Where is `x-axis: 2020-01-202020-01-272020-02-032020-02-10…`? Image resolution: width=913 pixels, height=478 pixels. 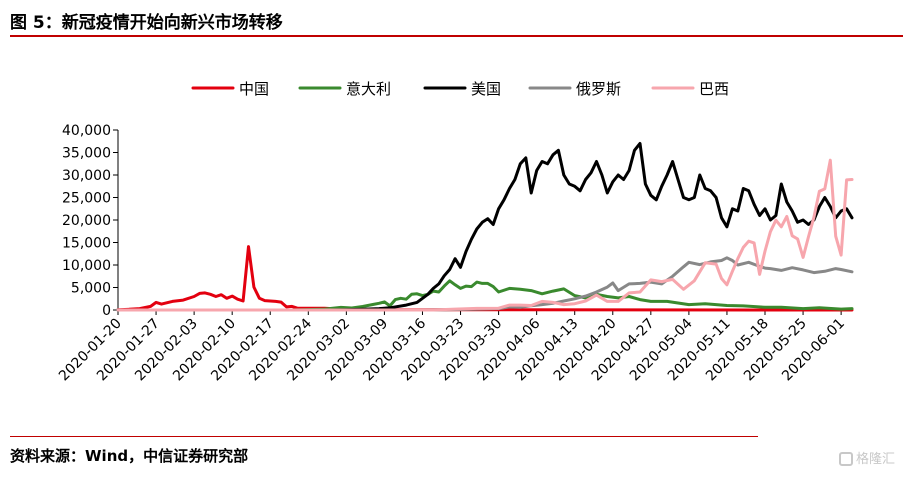 x-axis: 2020-01-202020-01-272020-02-032020-02-10… is located at coordinates (454, 346).